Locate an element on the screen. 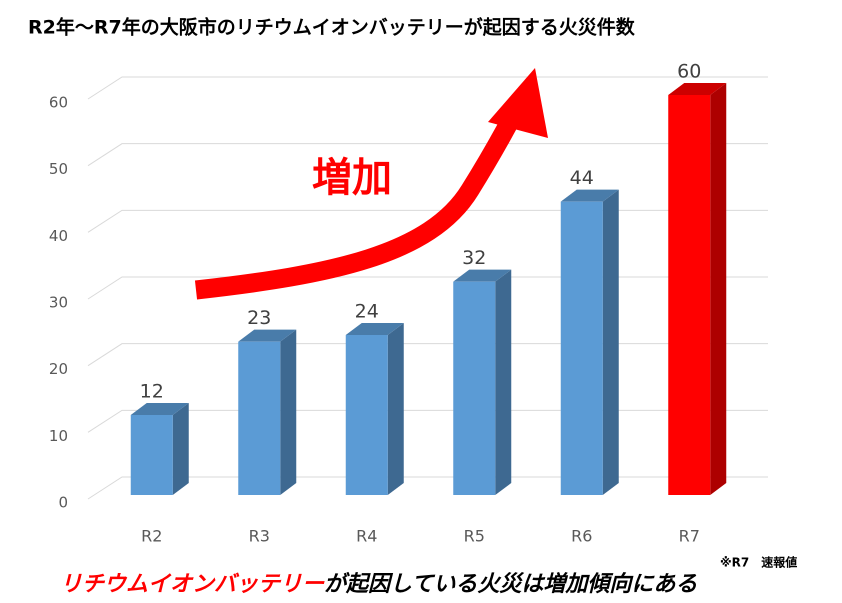  note: ※R7 速報値 is located at coordinates (758, 562).